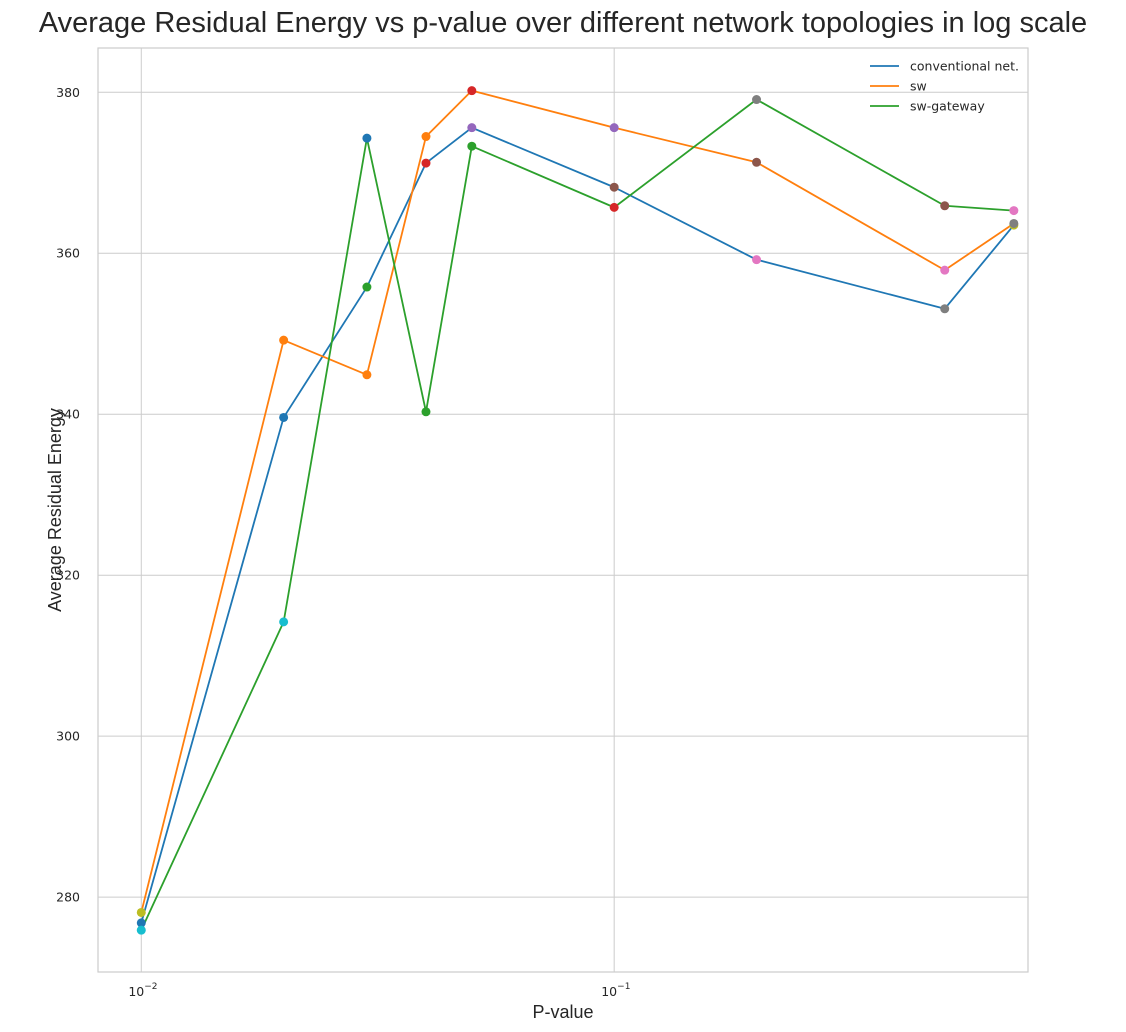  Describe the element at coordinates (944, 86) in the screenshot. I see `legend: conventional net. sw sw-gateway` at that location.